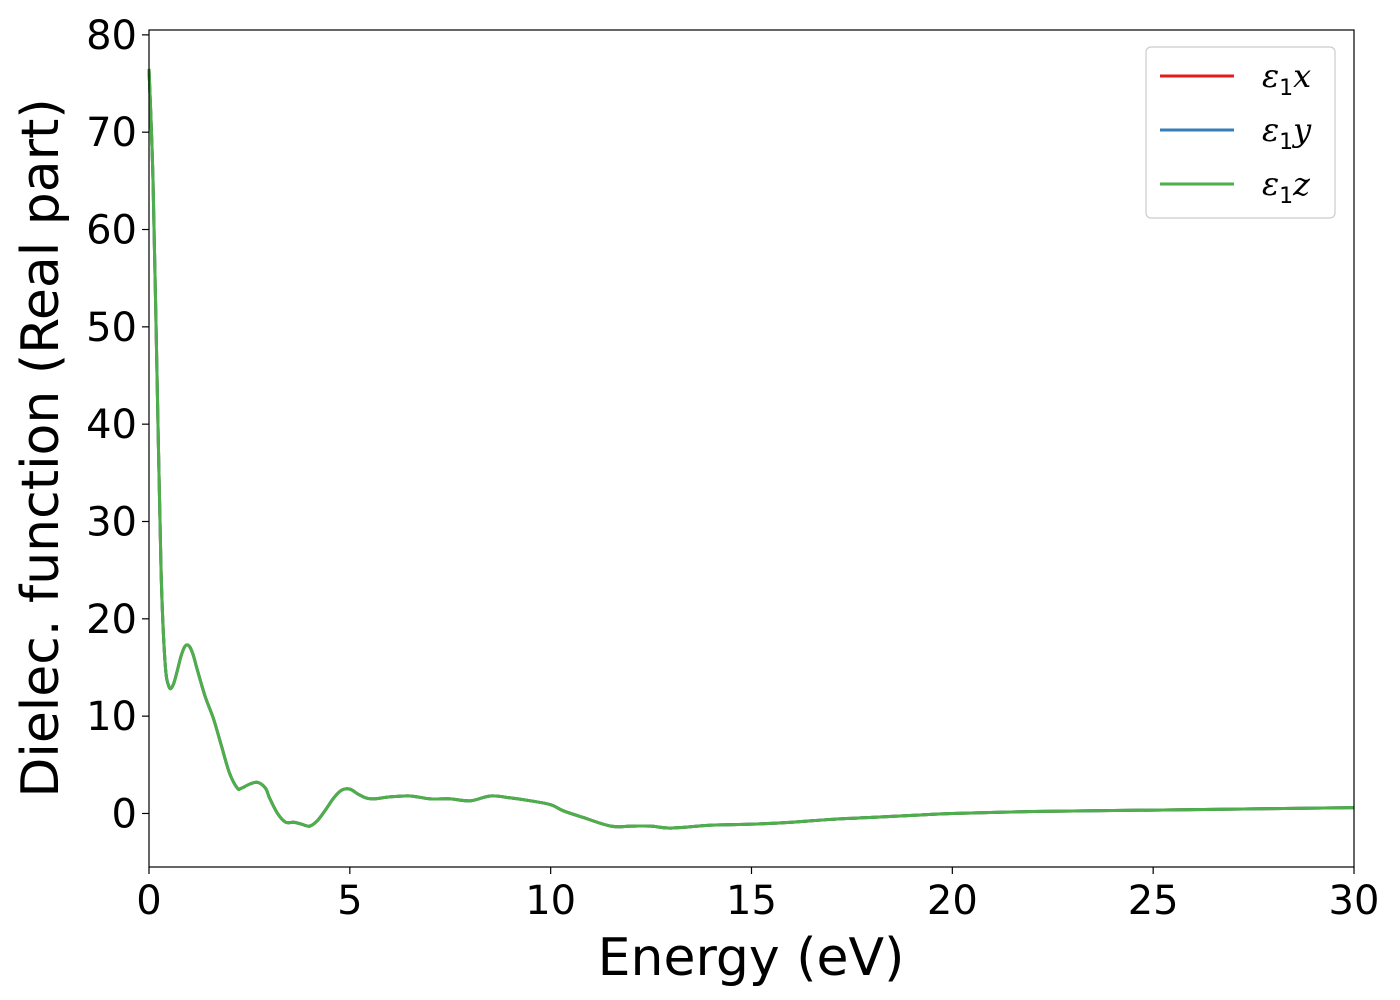 This screenshot has width=1400, height=1000. Describe the element at coordinates (111, 425) in the screenshot. I see `y-tick-label: 40` at that location.